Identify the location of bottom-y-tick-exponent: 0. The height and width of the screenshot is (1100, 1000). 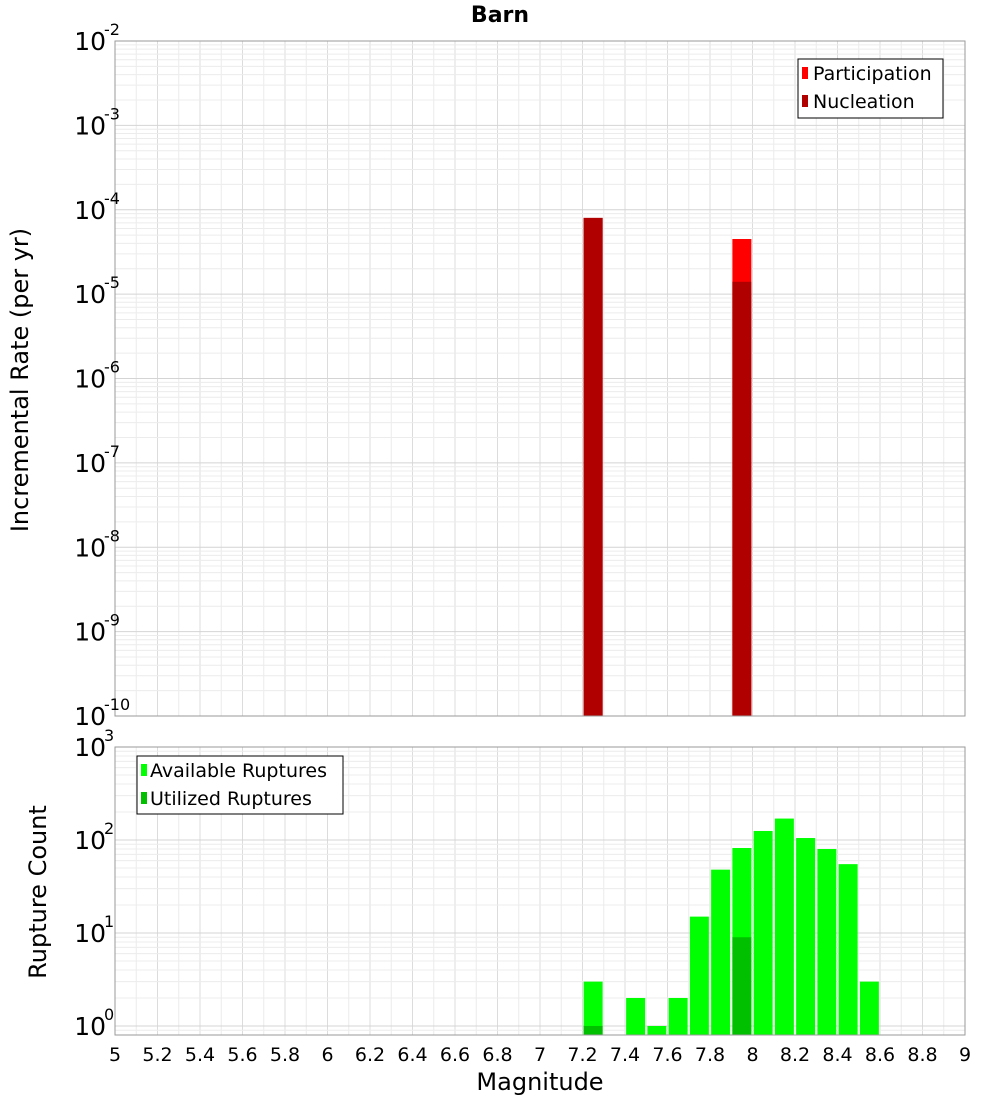
(109, 1014).